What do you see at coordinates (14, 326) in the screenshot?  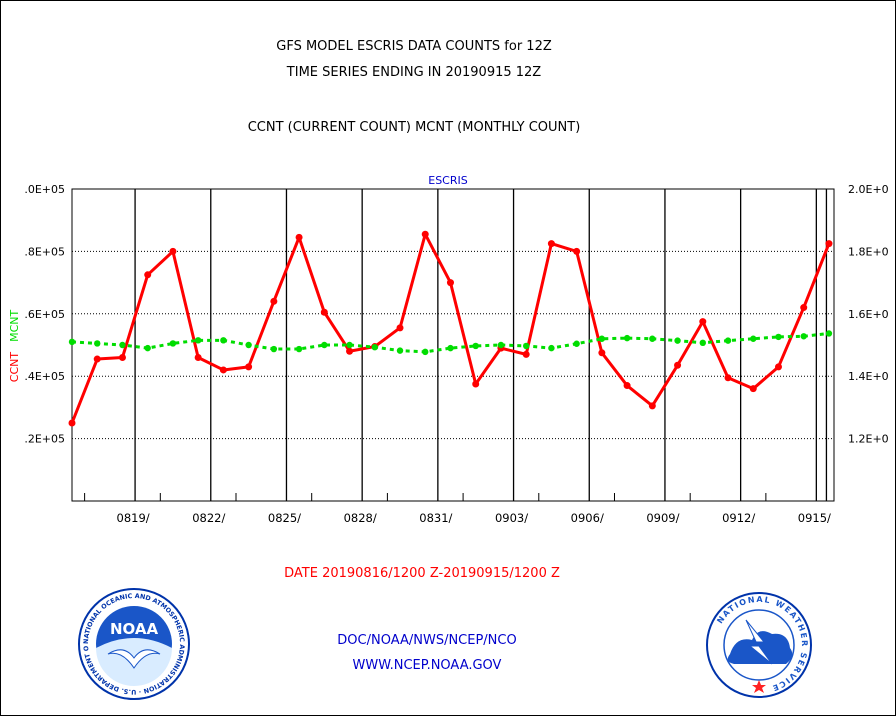 I see `left-axis-label-part: MCNT` at bounding box center [14, 326].